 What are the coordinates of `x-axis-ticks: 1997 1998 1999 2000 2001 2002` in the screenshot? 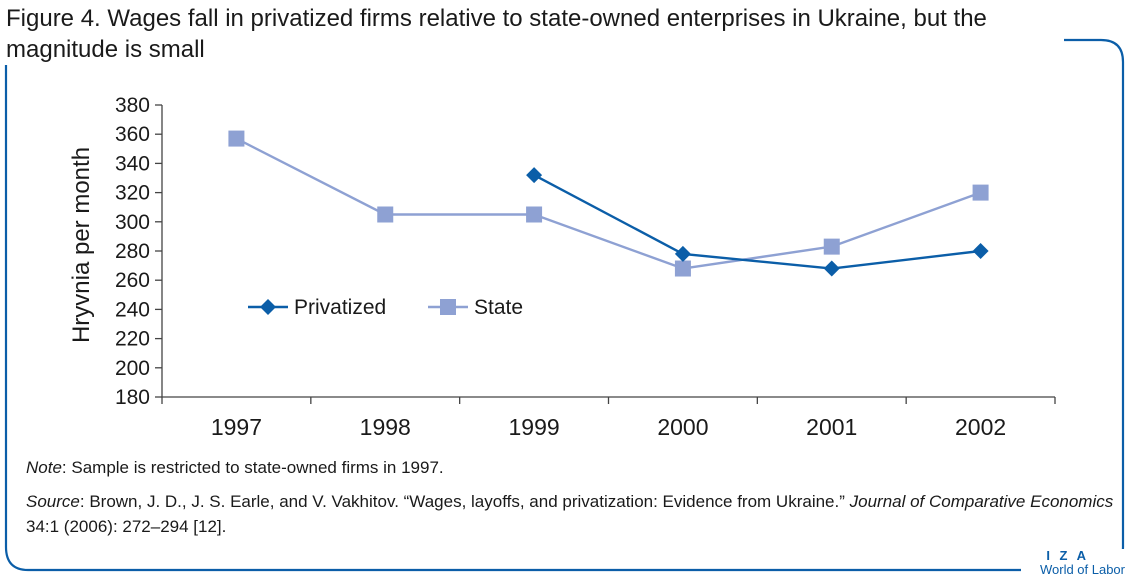 It's located at (608, 418).